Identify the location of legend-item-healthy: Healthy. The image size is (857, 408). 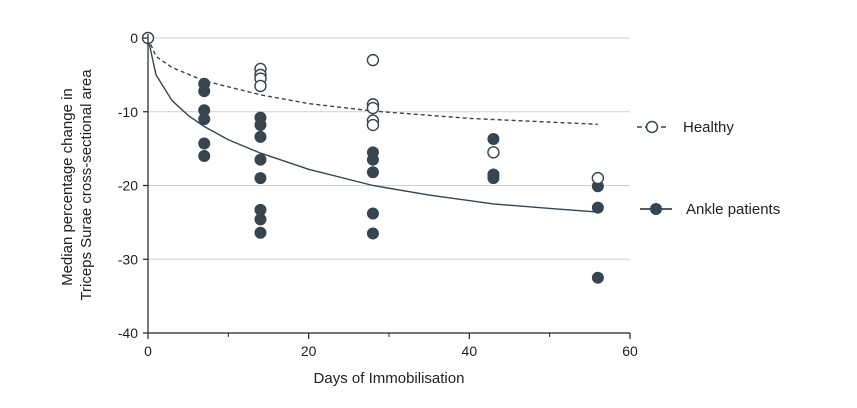
(685, 127).